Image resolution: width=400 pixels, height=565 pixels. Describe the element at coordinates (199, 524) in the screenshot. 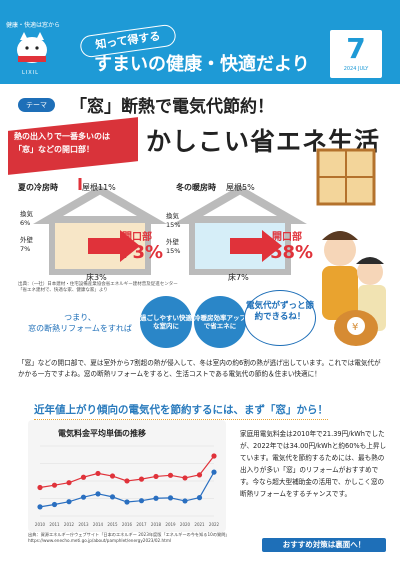

I see `chart-x-tick: 2021` at that location.